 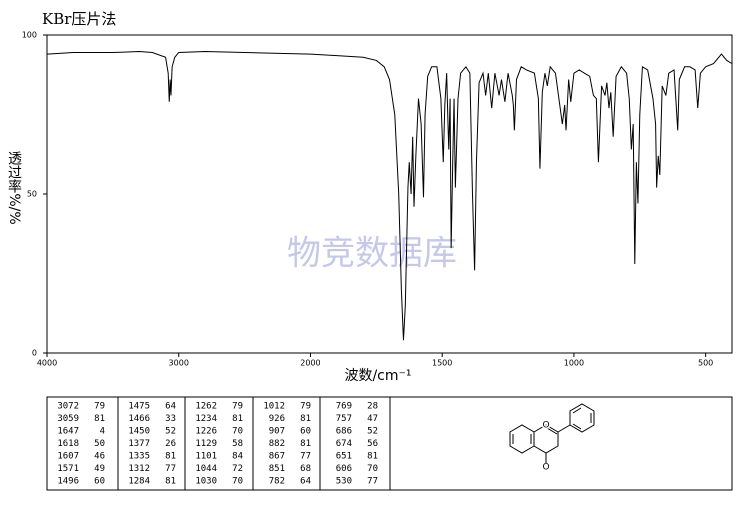 I want to click on peak-wavenumber: 686, so click(x=344, y=432).